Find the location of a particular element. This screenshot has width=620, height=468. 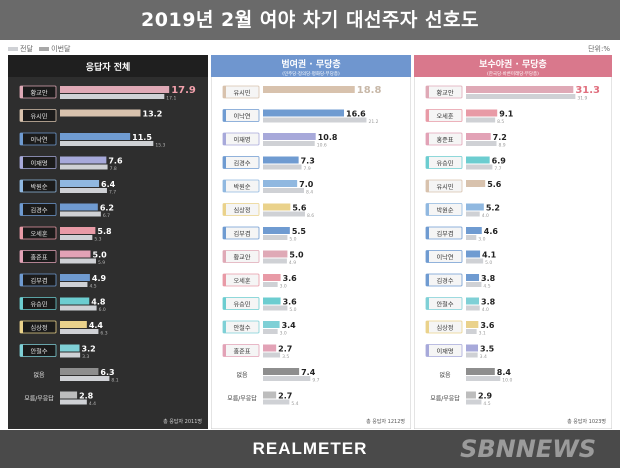

bar-row: 유승민 3.65.0 is located at coordinates (259, 305).